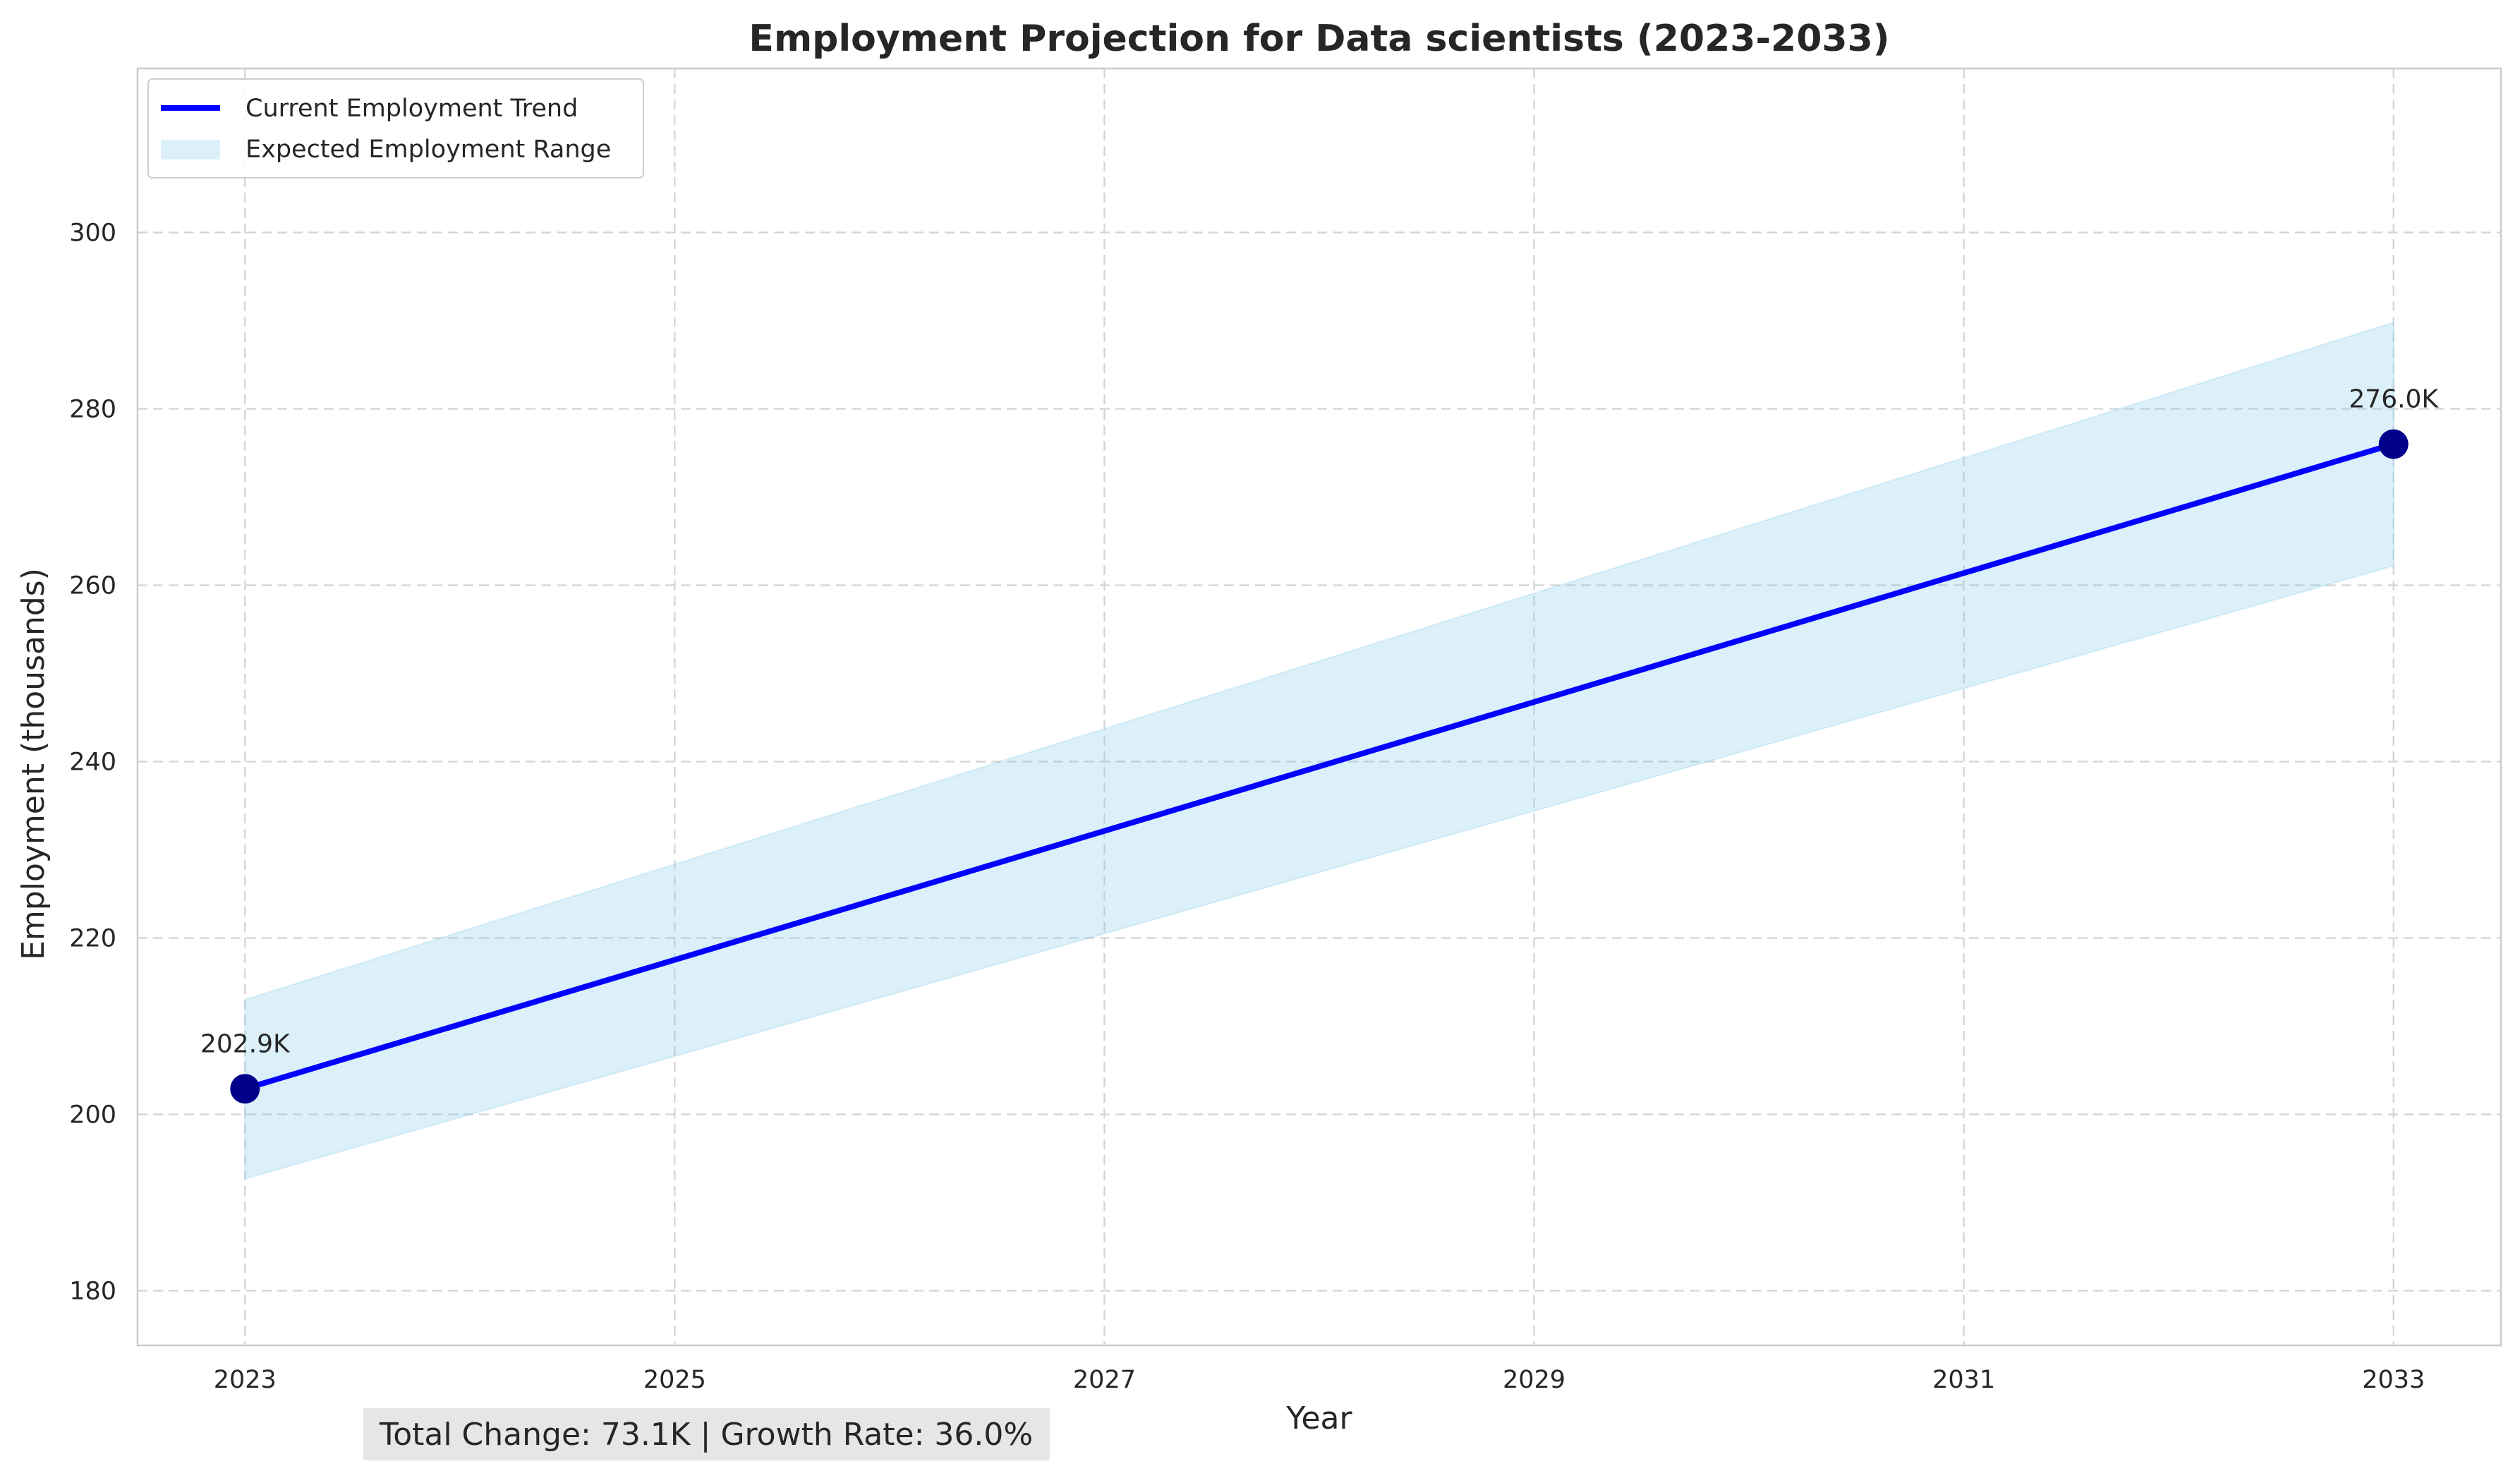 The width and height of the screenshot is (2520, 1471). I want to click on y-tick-label: 280, so click(93, 410).